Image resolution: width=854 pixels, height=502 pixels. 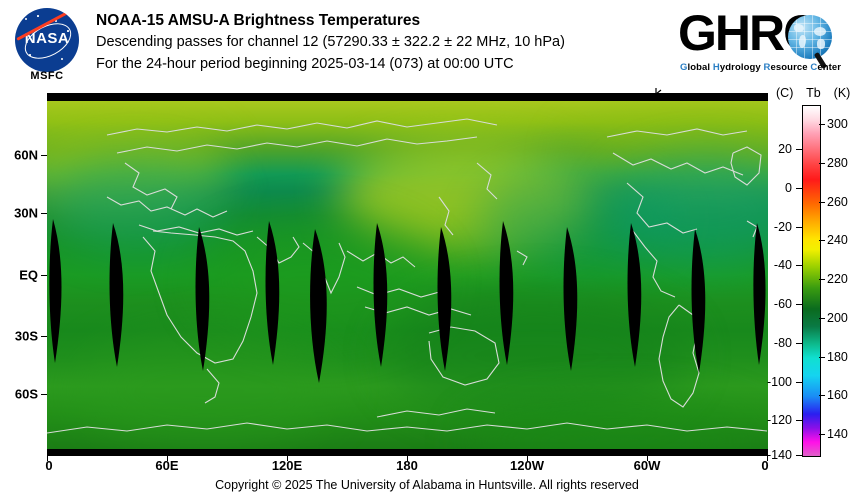 I want to click on colorbar-label-c: -100, so click(x=779, y=382).